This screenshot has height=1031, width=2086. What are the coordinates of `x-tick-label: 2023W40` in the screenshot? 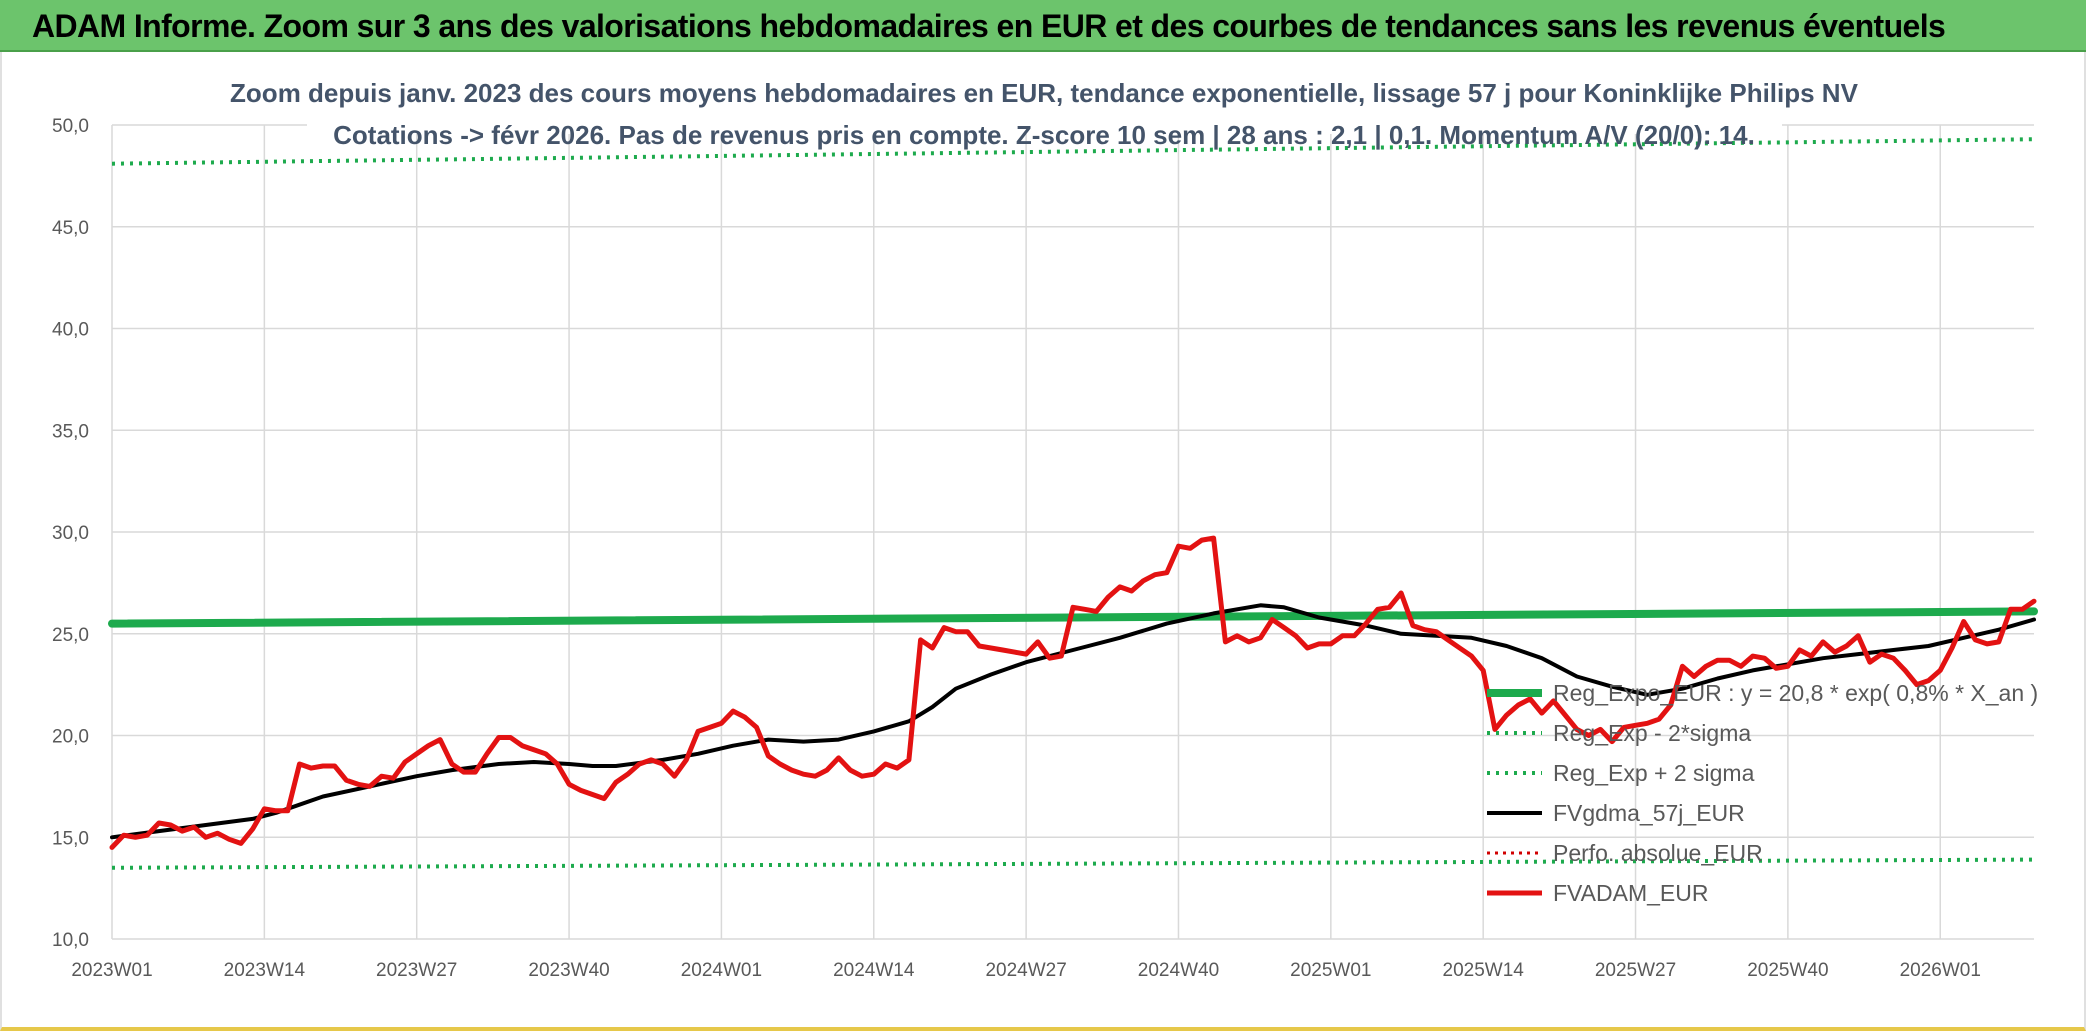 It's located at (568, 970).